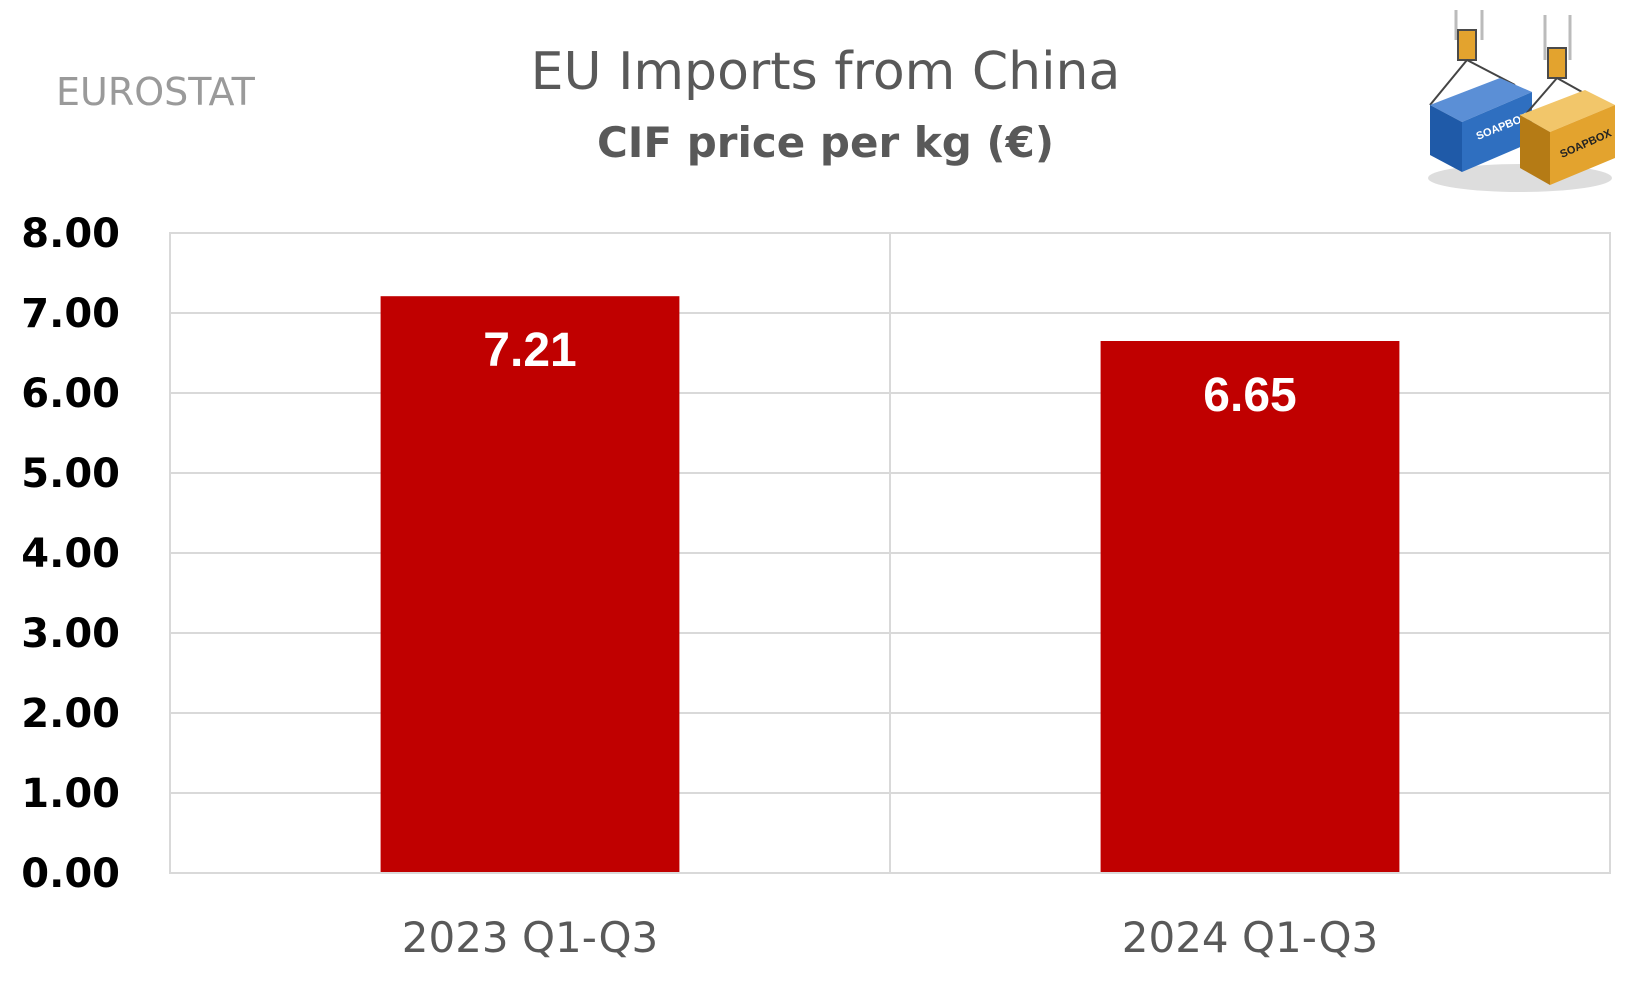 This screenshot has height=990, width=1651. I want to click on y-tick-label: 6.00, so click(70, 394).